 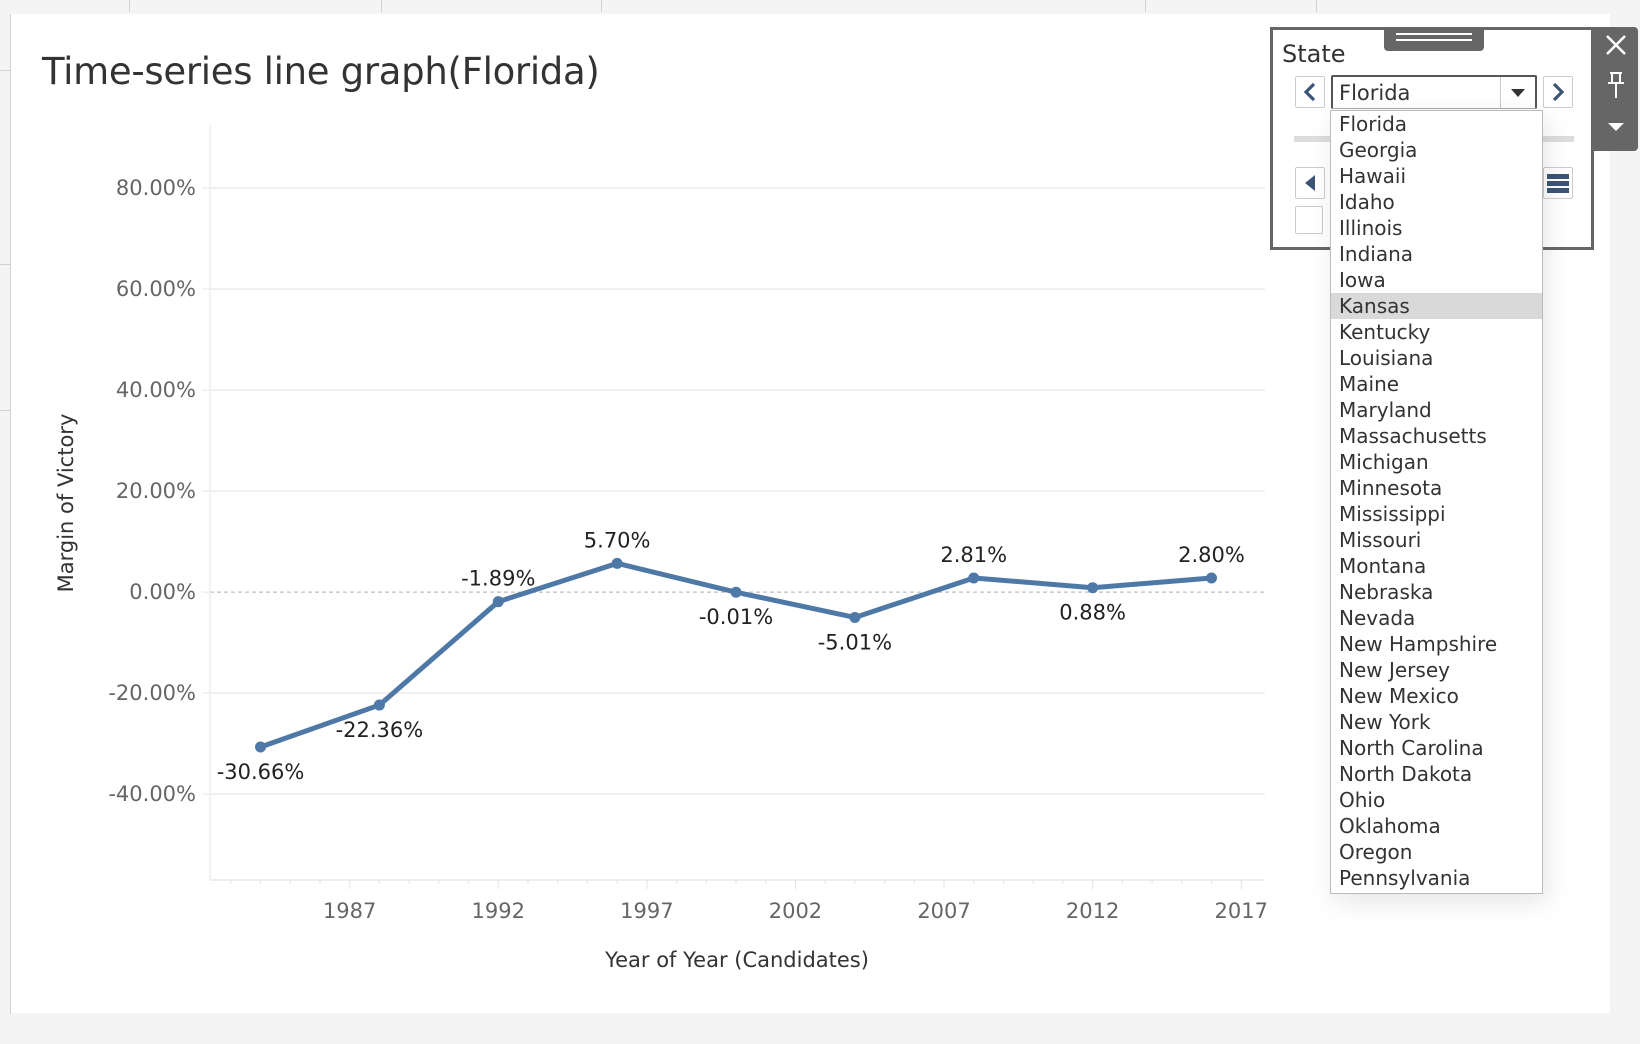 I want to click on dropdown-option: New Hampshire, so click(x=1418, y=644).